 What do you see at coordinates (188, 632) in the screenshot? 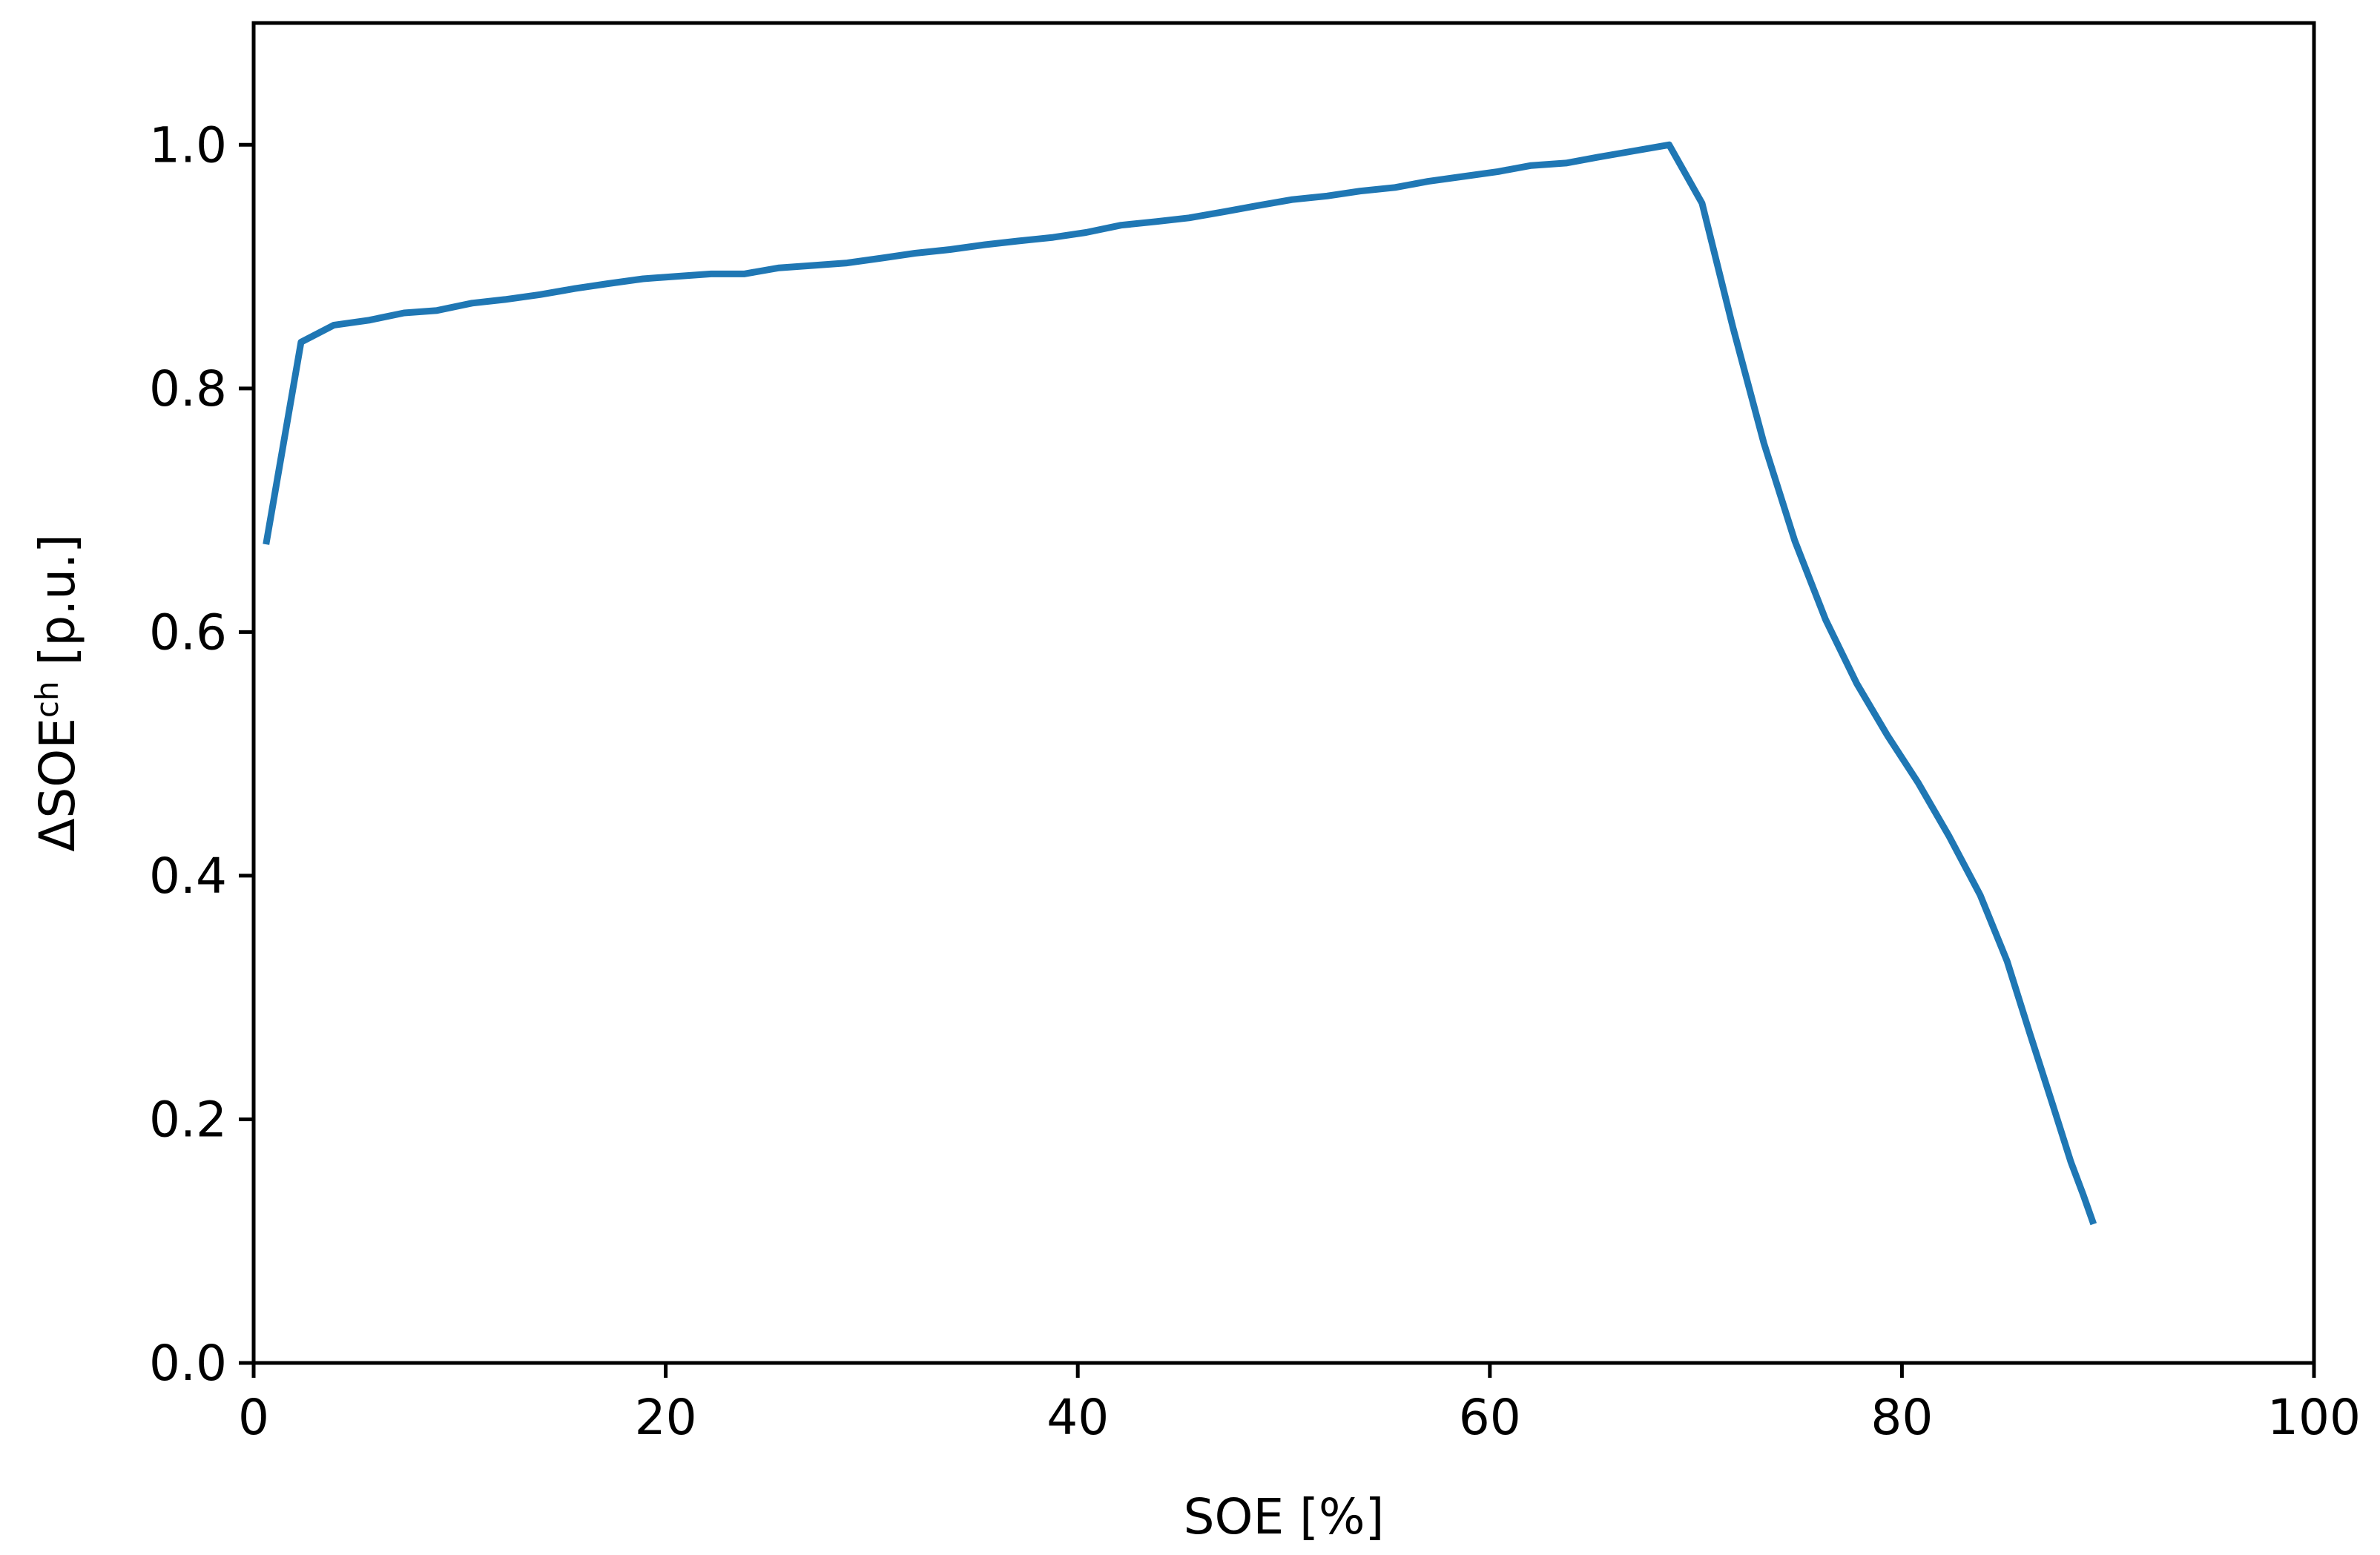
I see `y-tick-label: 0.6` at bounding box center [188, 632].